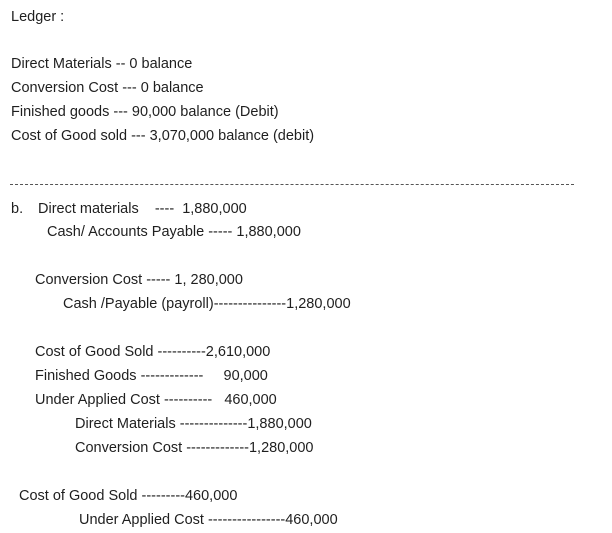 The image size is (612, 533). I want to click on entry3-credit-conversion-cost: Conversion Cost -------------1,280,000, so click(194, 448).